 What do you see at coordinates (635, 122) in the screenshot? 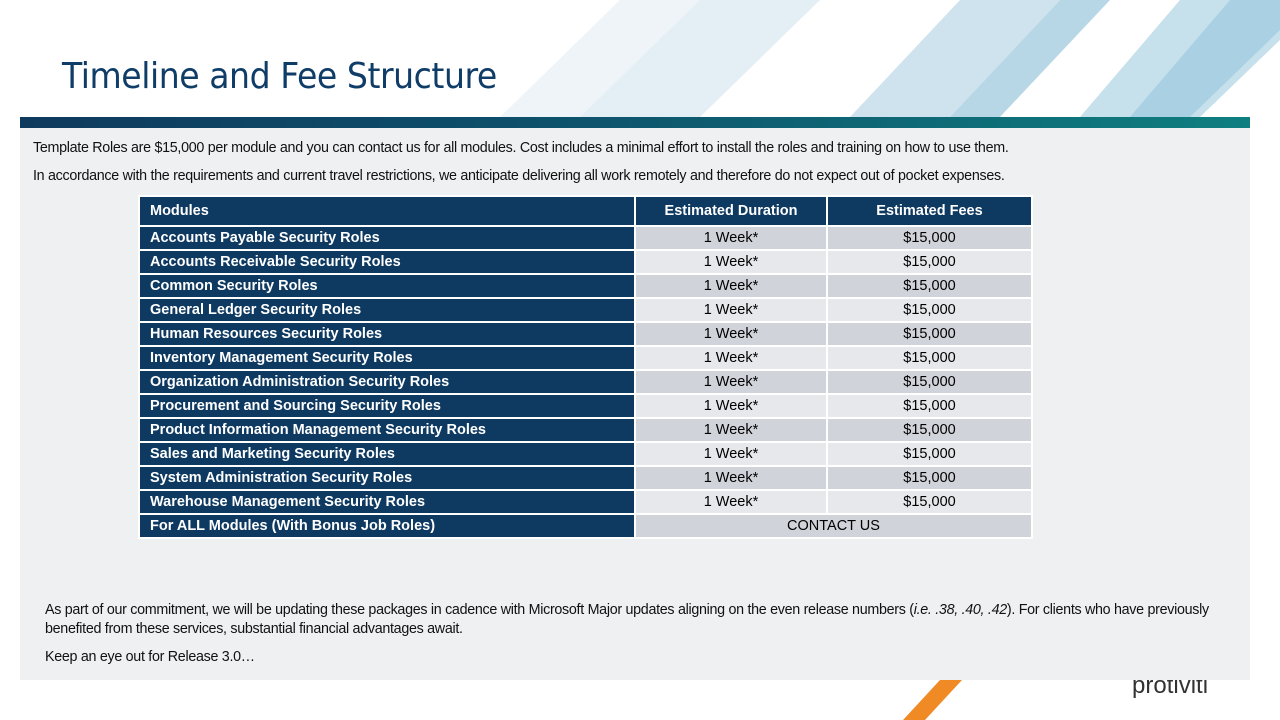
I see `title-rule` at bounding box center [635, 122].